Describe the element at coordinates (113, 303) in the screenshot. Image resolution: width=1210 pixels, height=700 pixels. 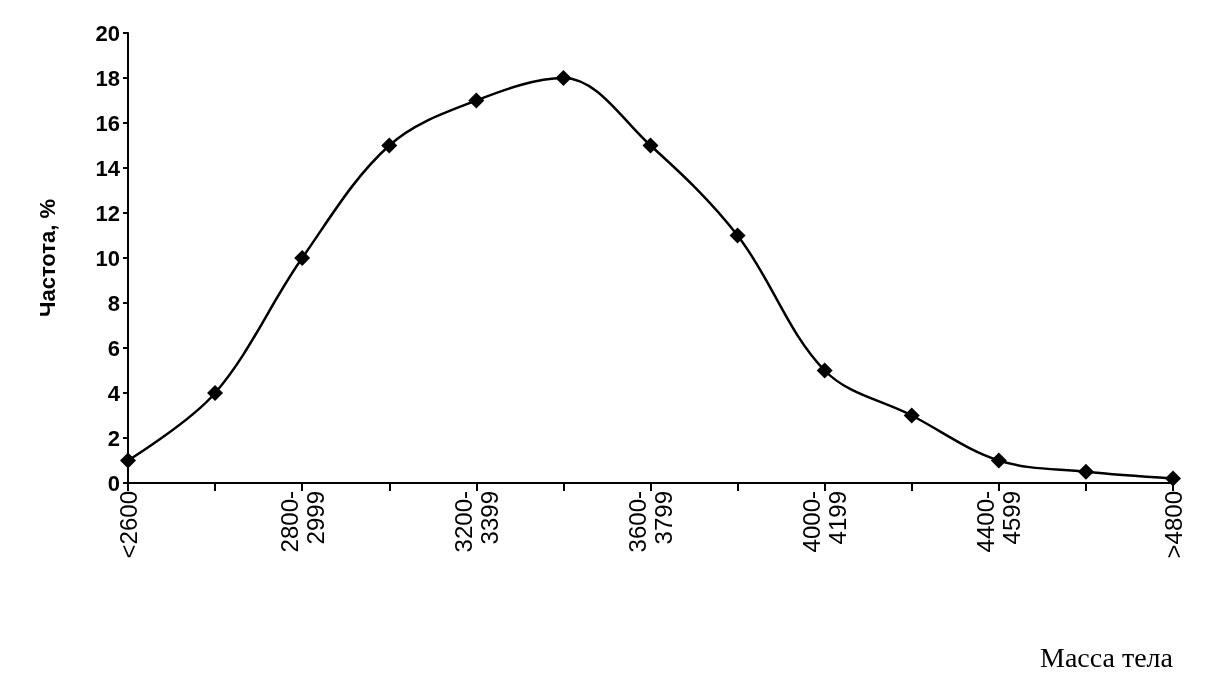
I see `y-tick-label: 8` at that location.